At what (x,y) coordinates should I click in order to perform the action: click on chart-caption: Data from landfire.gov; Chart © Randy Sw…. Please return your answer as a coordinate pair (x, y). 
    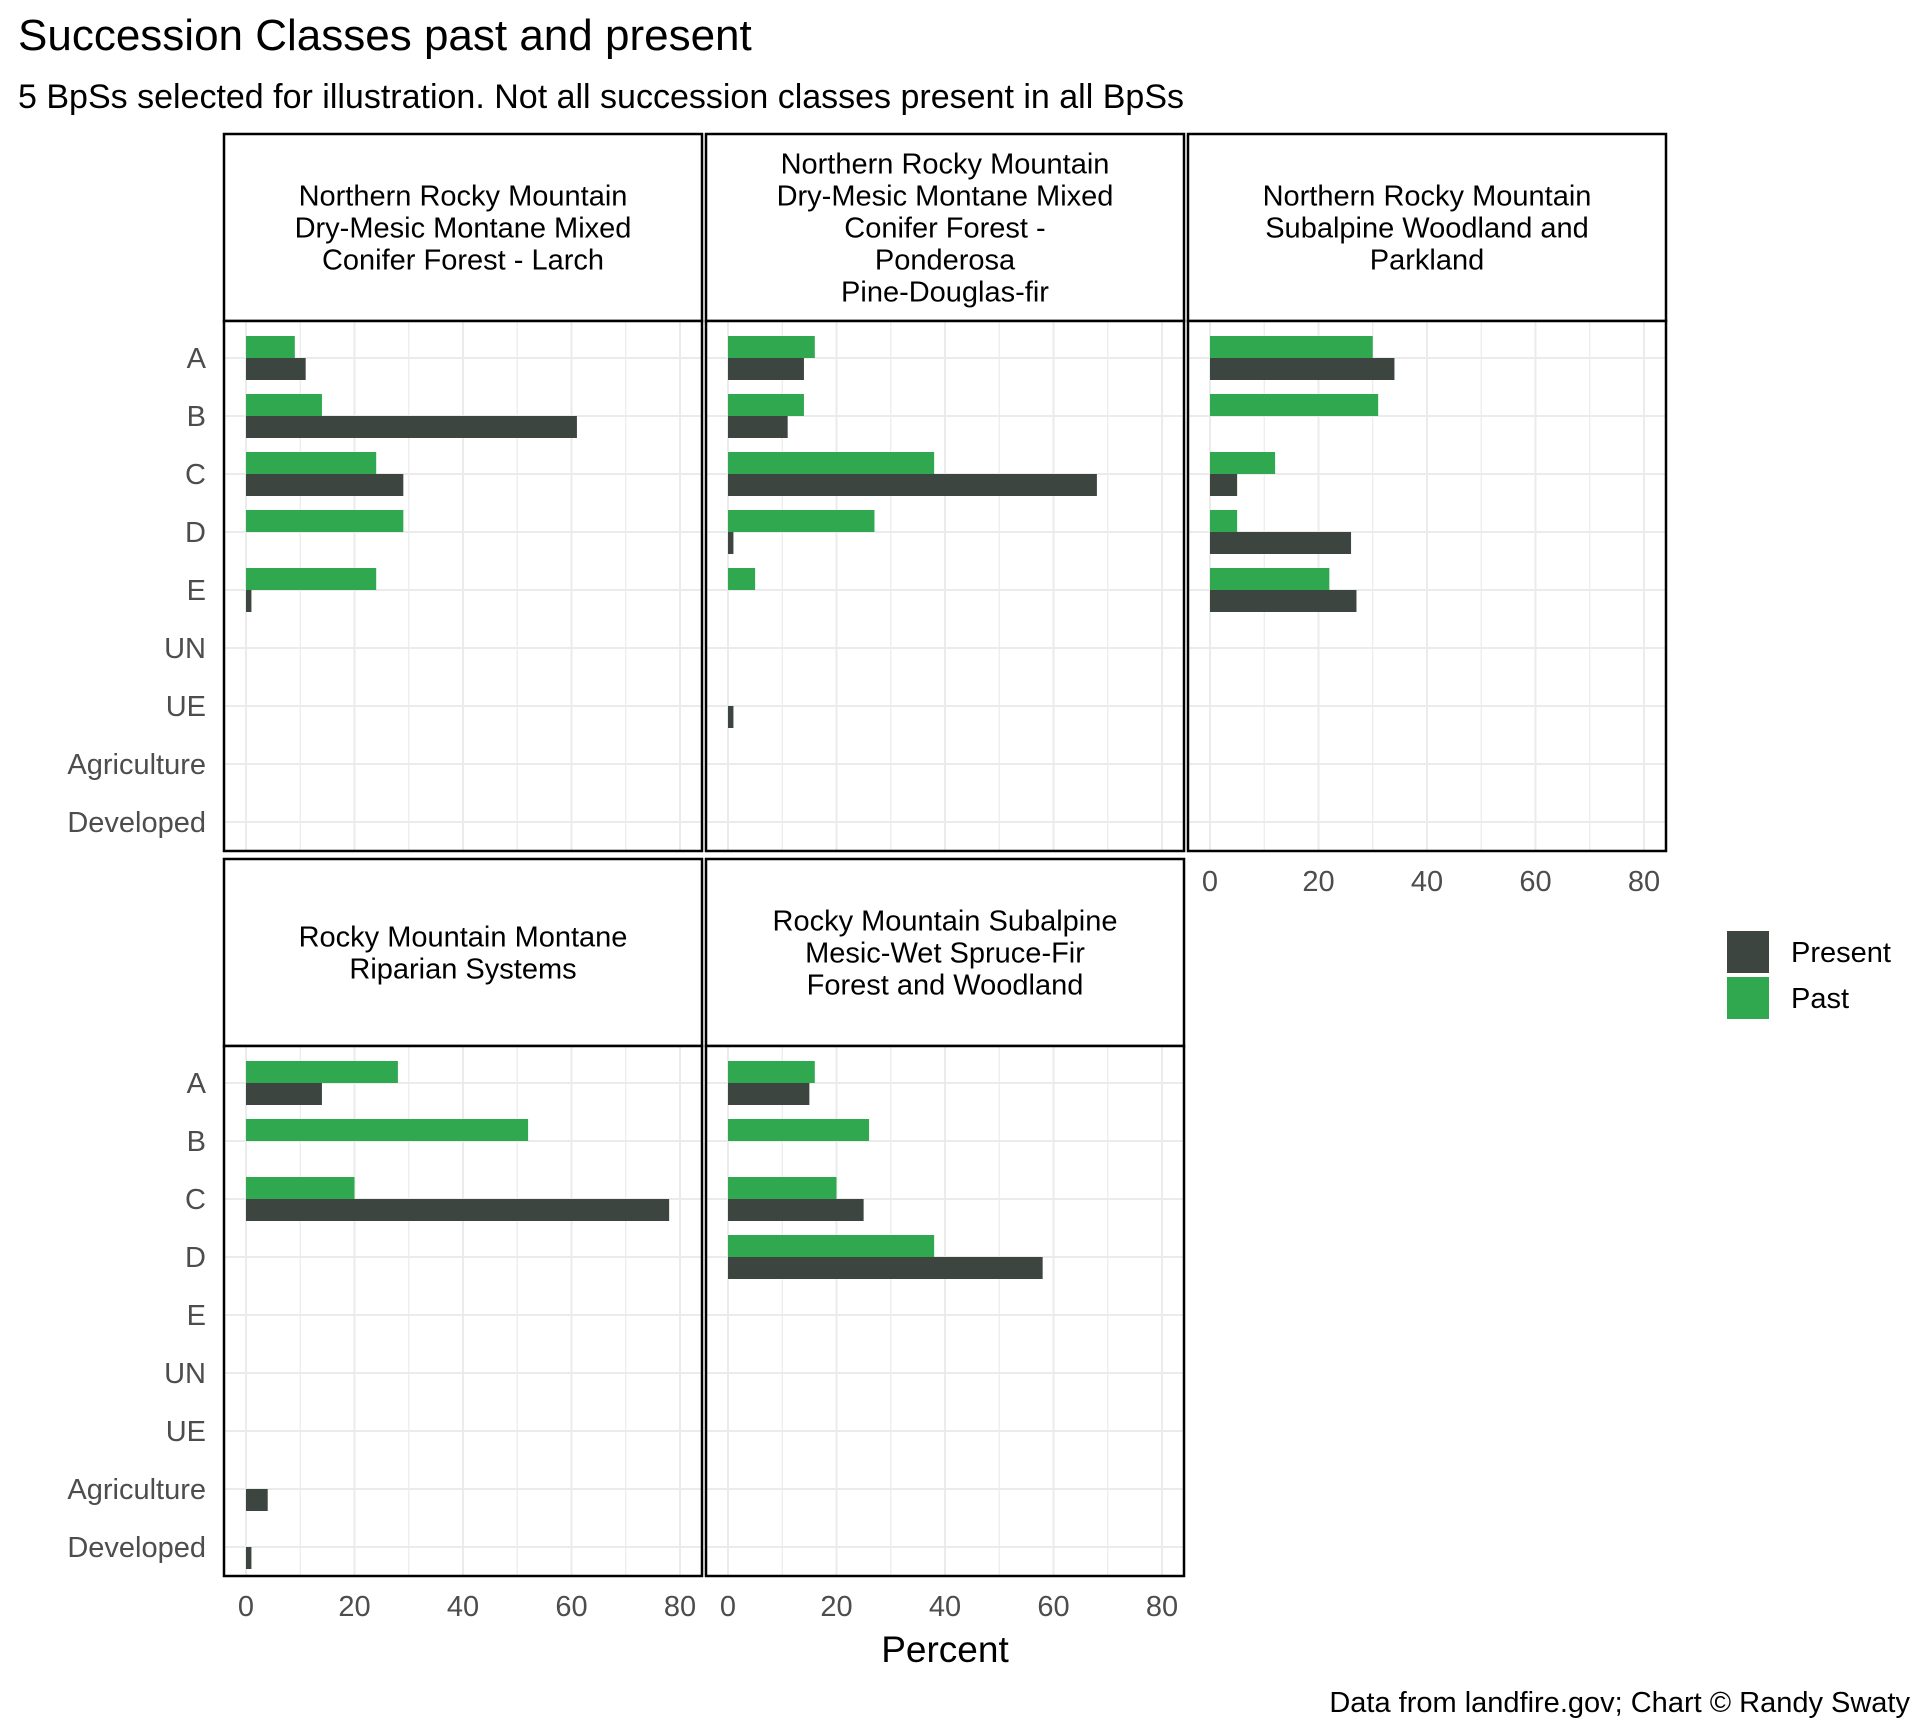
    Looking at the image, I should click on (1619, 1703).